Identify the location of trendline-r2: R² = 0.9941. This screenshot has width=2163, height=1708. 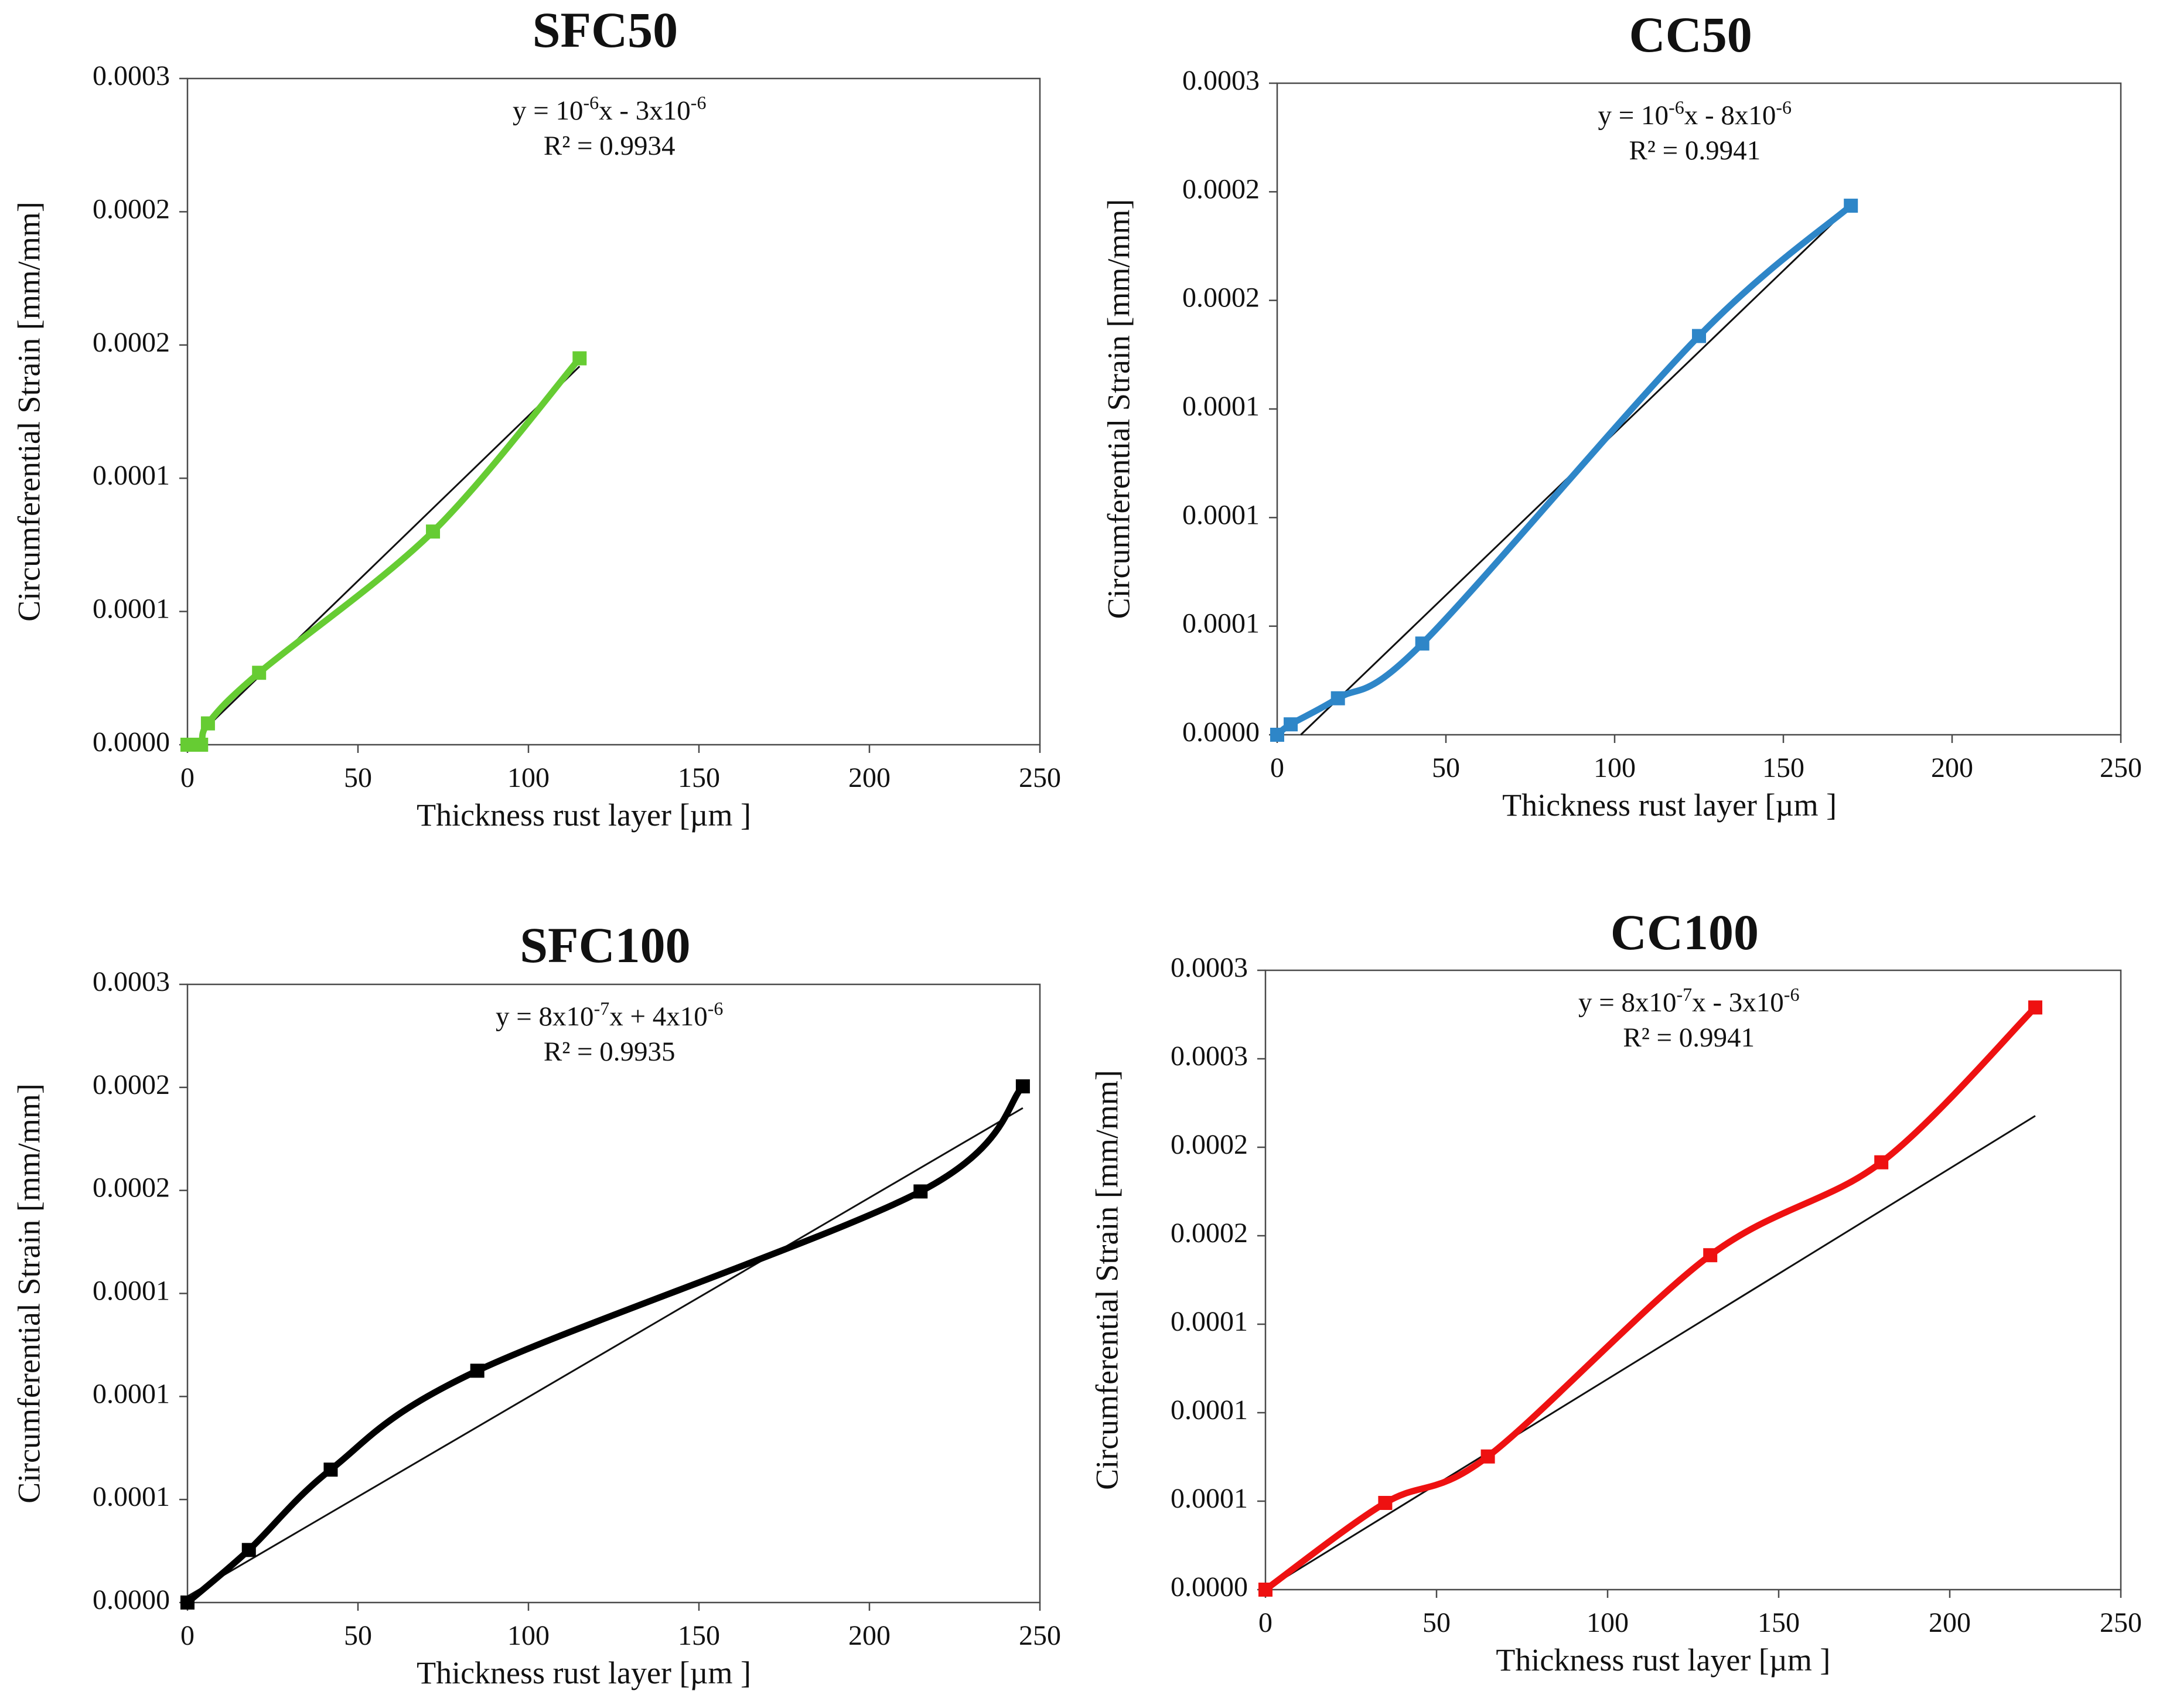
(1689, 1037).